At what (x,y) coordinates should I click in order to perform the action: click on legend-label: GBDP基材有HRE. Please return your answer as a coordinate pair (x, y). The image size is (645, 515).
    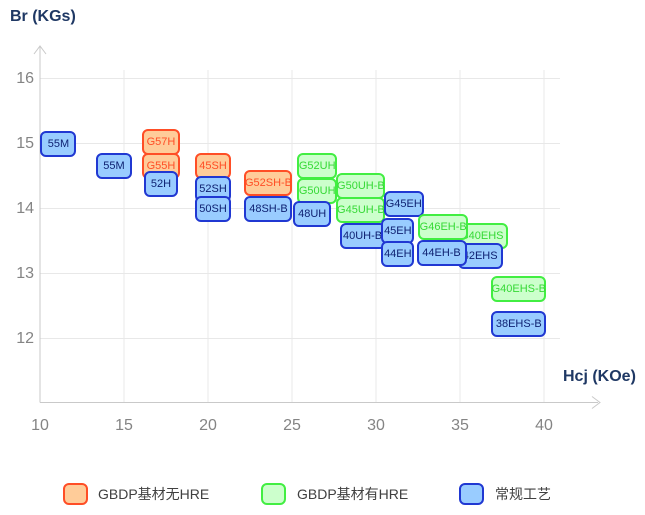
    Looking at the image, I should click on (353, 494).